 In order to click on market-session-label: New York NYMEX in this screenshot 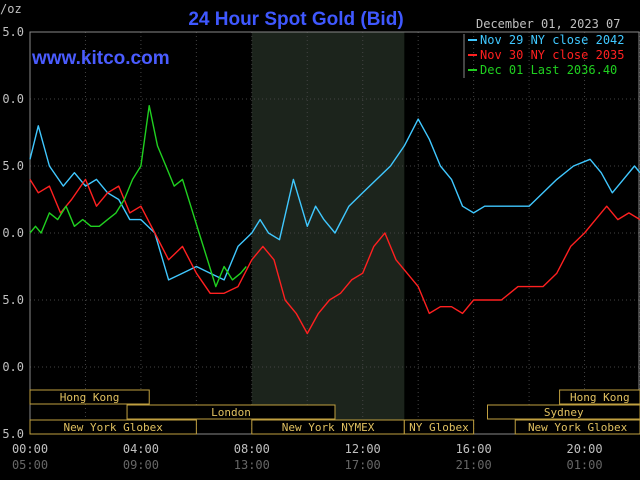, I will do `click(328, 427)`.